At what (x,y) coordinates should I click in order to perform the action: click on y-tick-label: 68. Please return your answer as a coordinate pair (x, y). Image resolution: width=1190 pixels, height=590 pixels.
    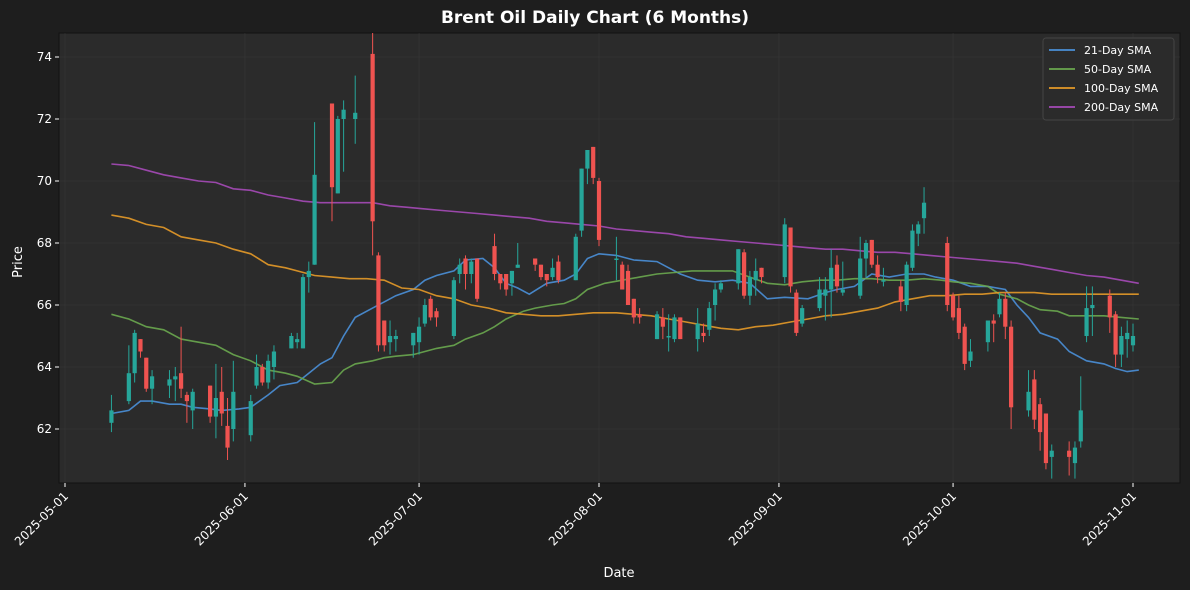
    Looking at the image, I should click on (44, 243).